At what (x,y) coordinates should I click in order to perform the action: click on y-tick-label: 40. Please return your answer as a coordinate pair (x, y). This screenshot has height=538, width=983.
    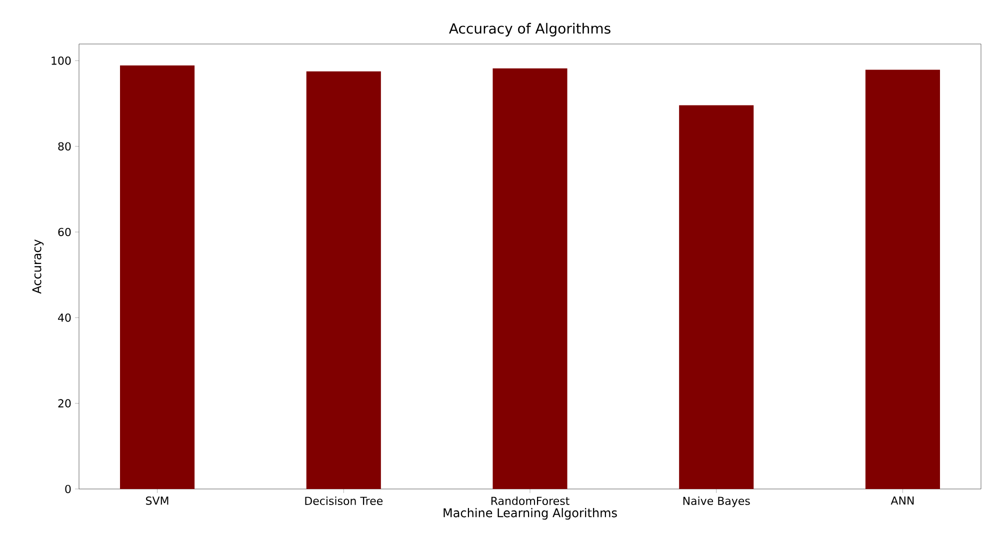
    Looking at the image, I should click on (64, 318).